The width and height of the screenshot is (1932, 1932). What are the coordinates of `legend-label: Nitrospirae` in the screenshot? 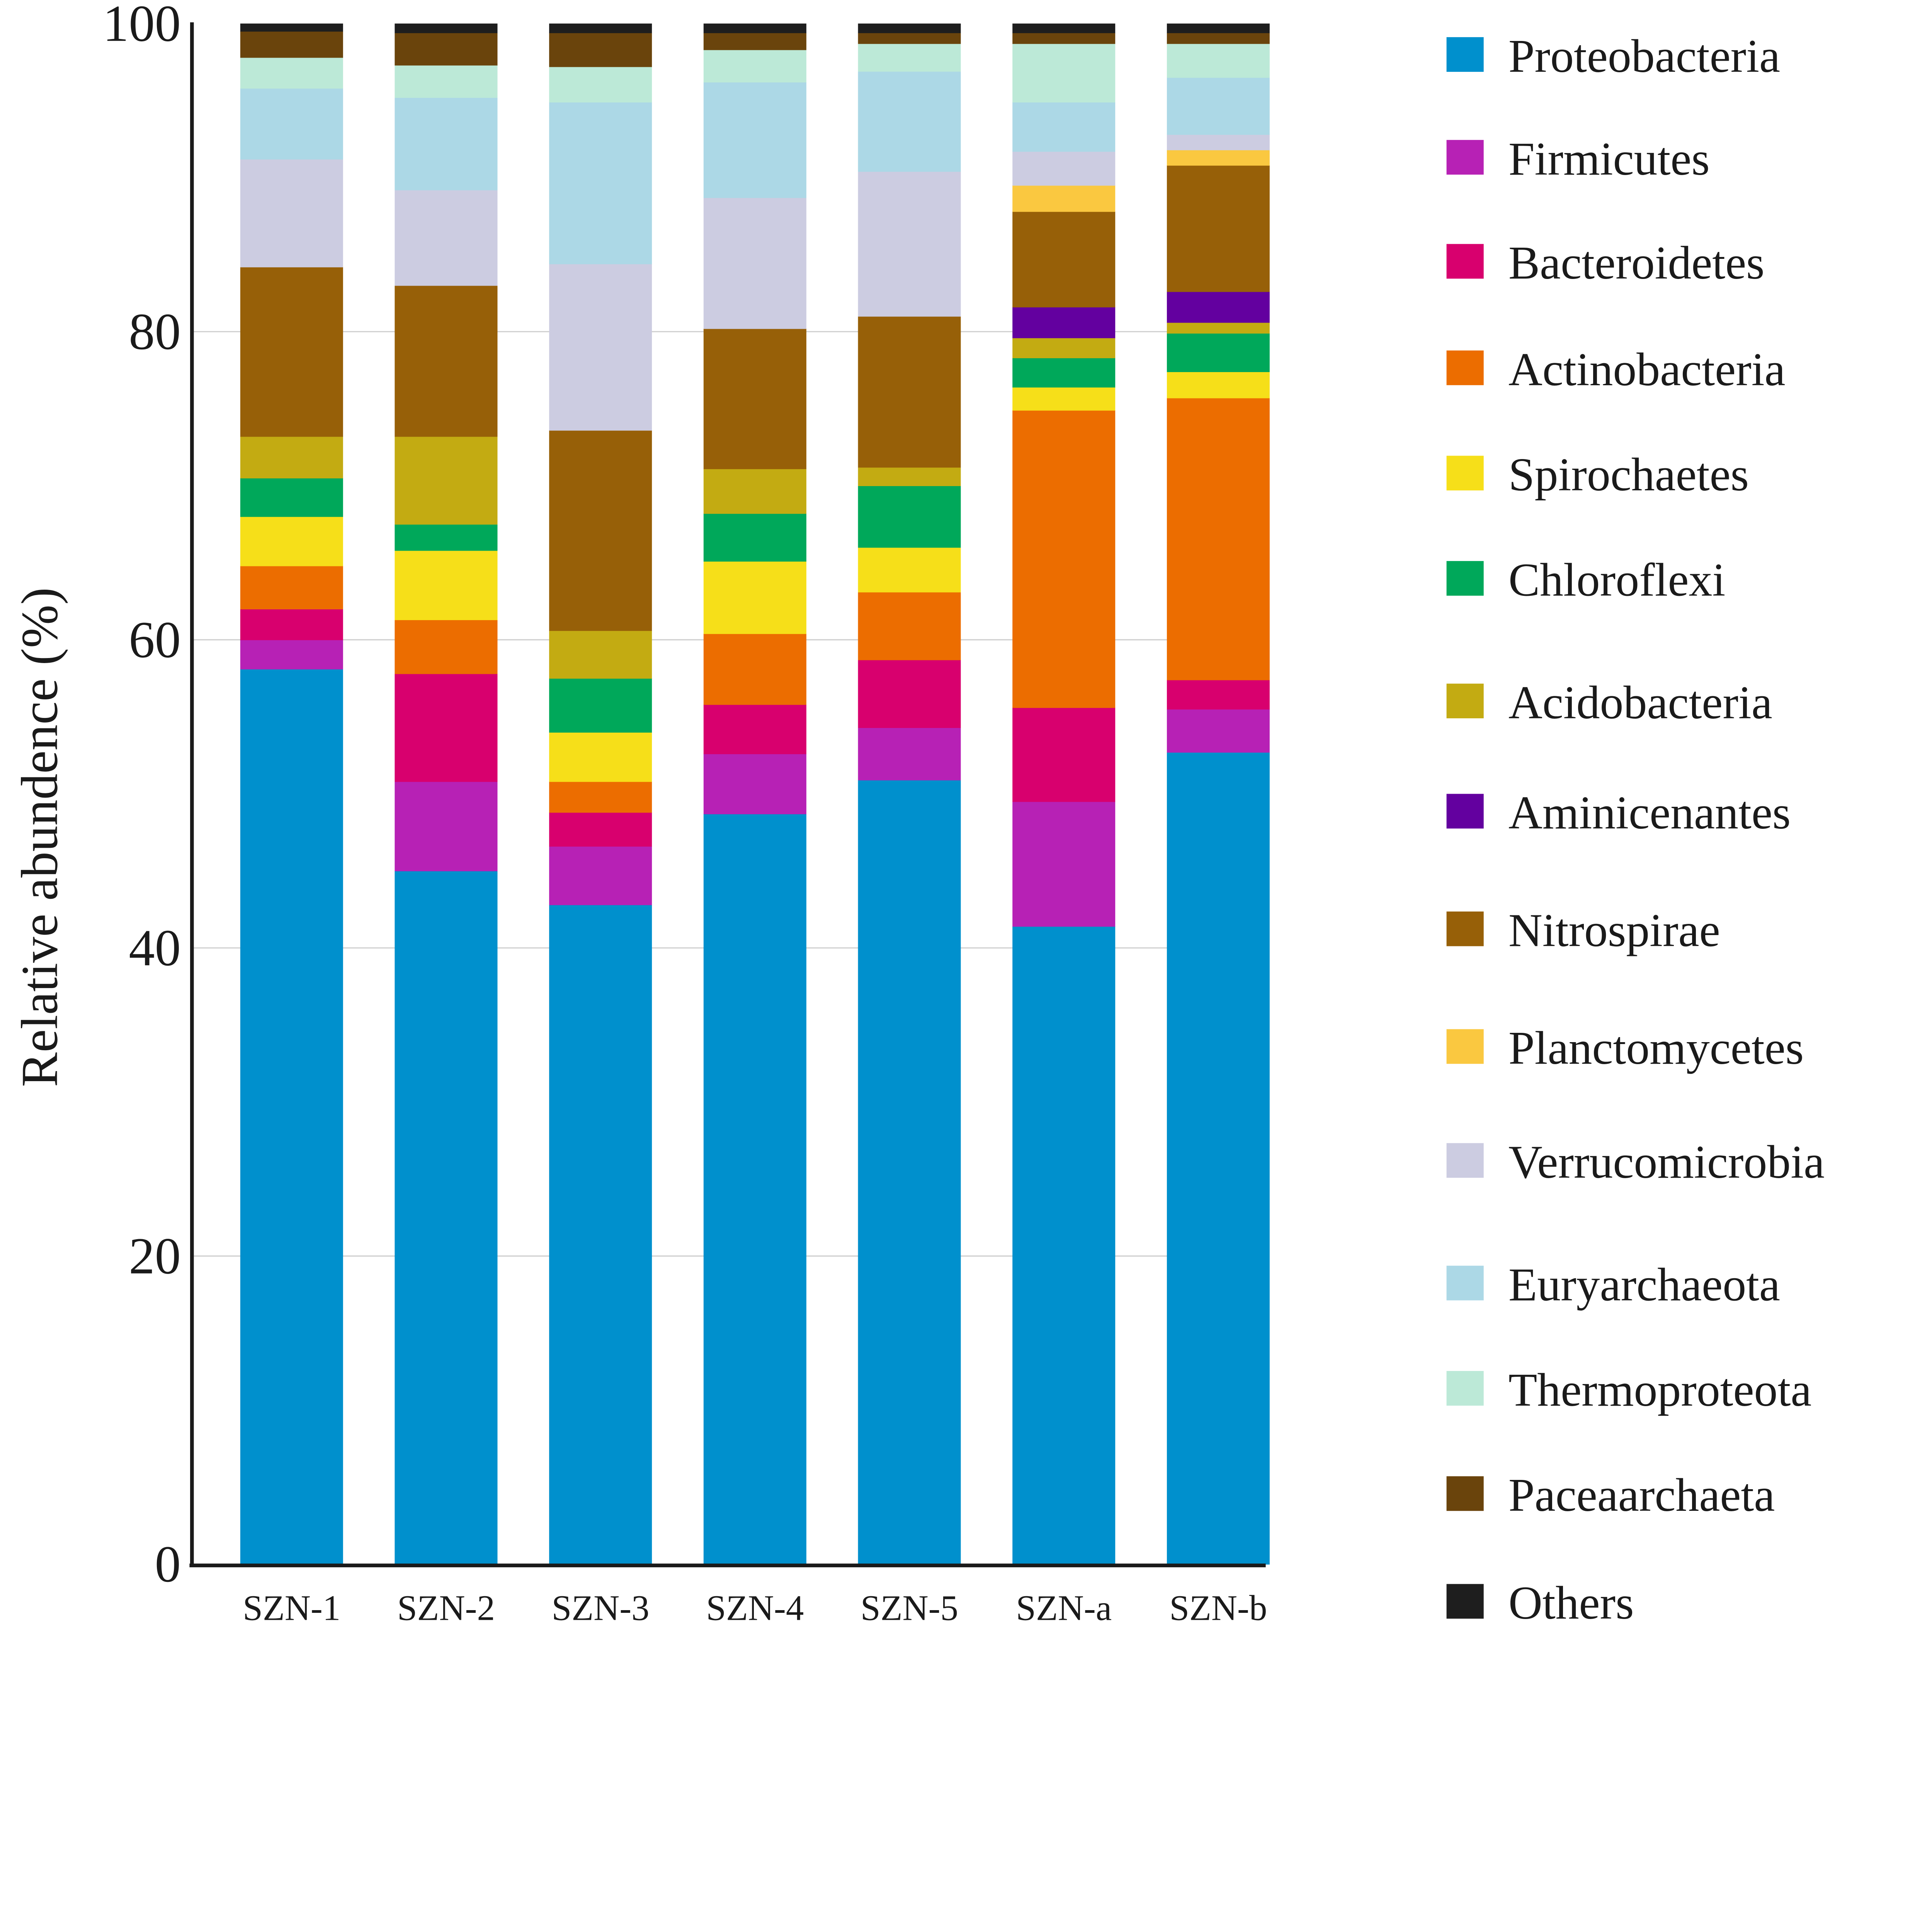 It's located at (1614, 931).